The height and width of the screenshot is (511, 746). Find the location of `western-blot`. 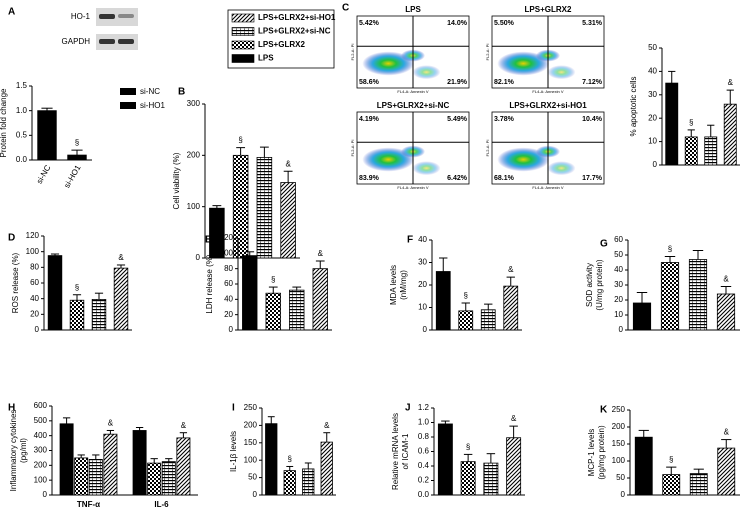

western-blot is located at coordinates (117, 29).